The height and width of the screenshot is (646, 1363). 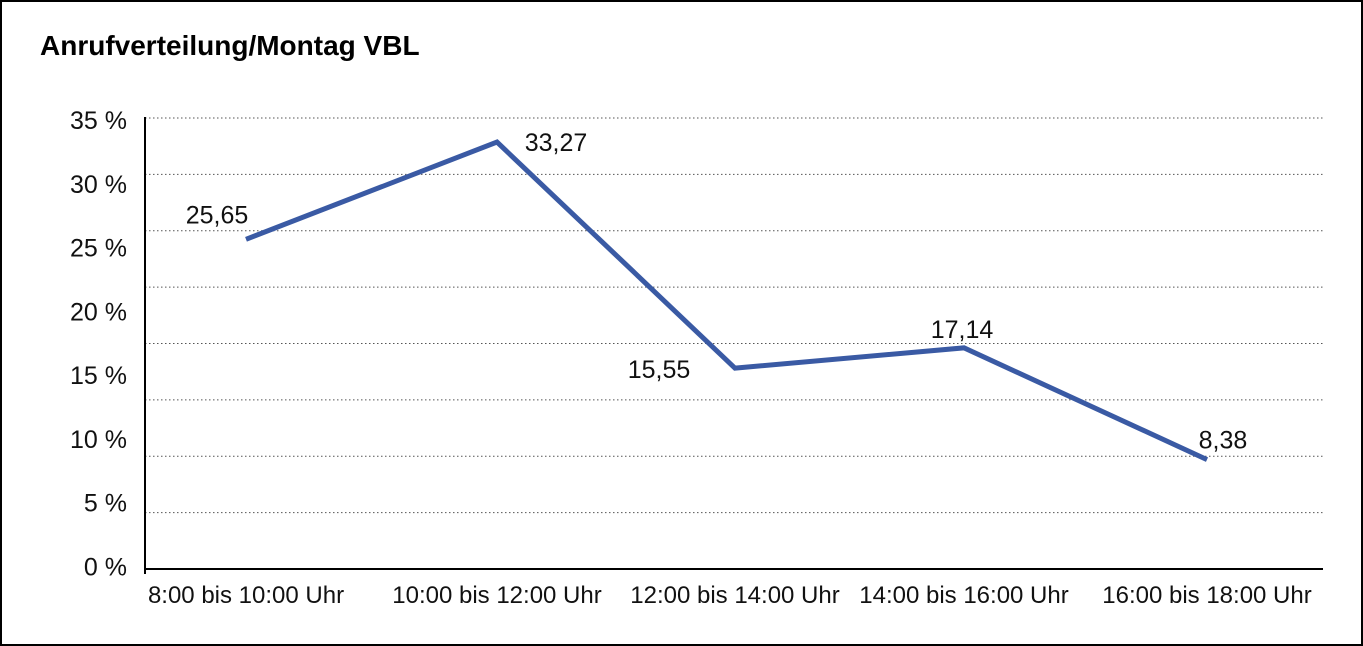 What do you see at coordinates (1223, 441) in the screenshot?
I see `data-point-label: 8,38` at bounding box center [1223, 441].